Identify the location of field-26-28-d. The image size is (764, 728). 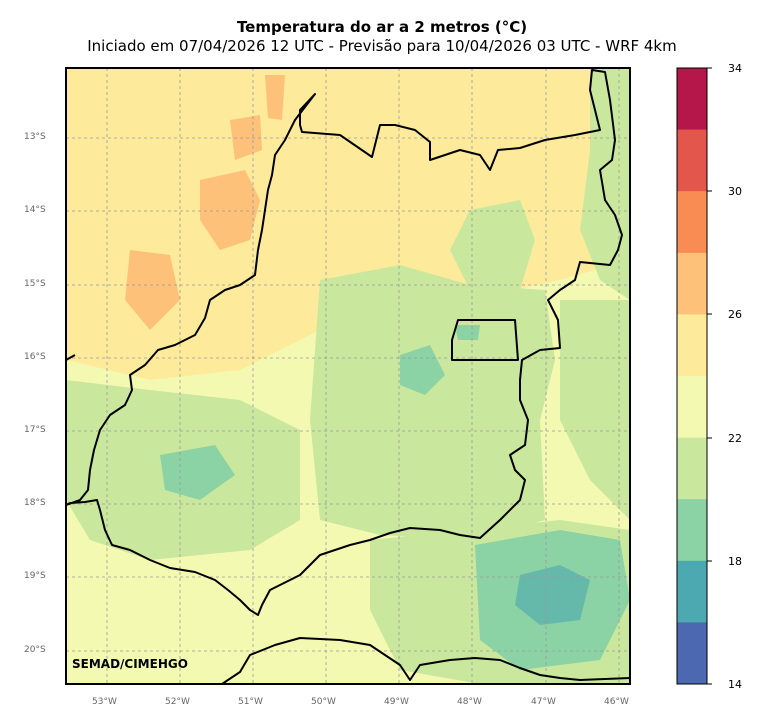
(246, 137).